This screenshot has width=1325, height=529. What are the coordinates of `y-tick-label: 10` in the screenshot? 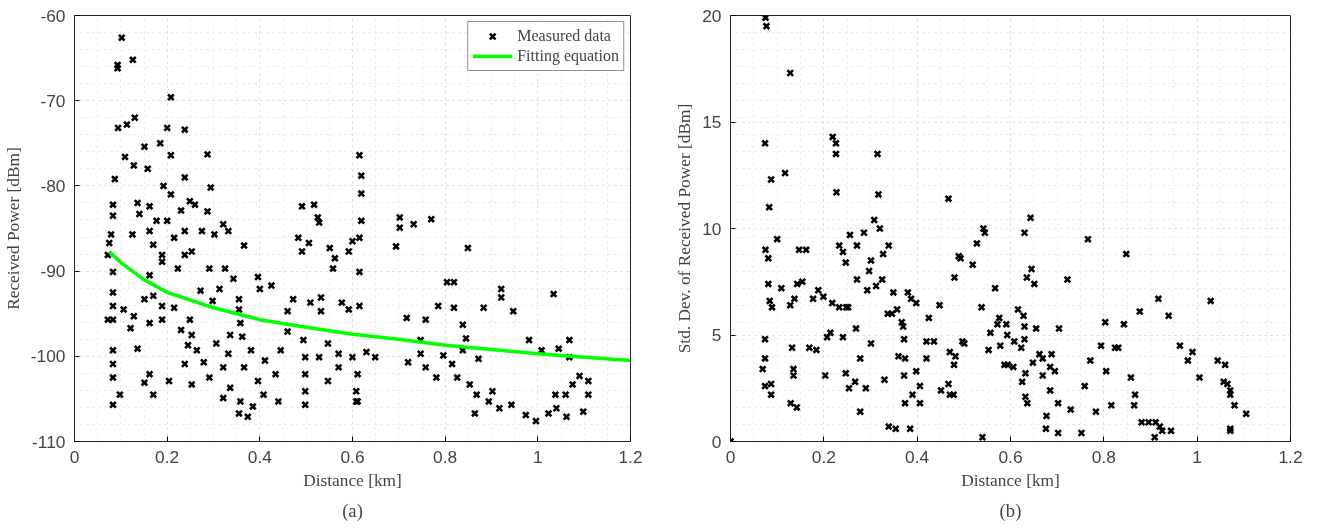 It's located at (712, 228).